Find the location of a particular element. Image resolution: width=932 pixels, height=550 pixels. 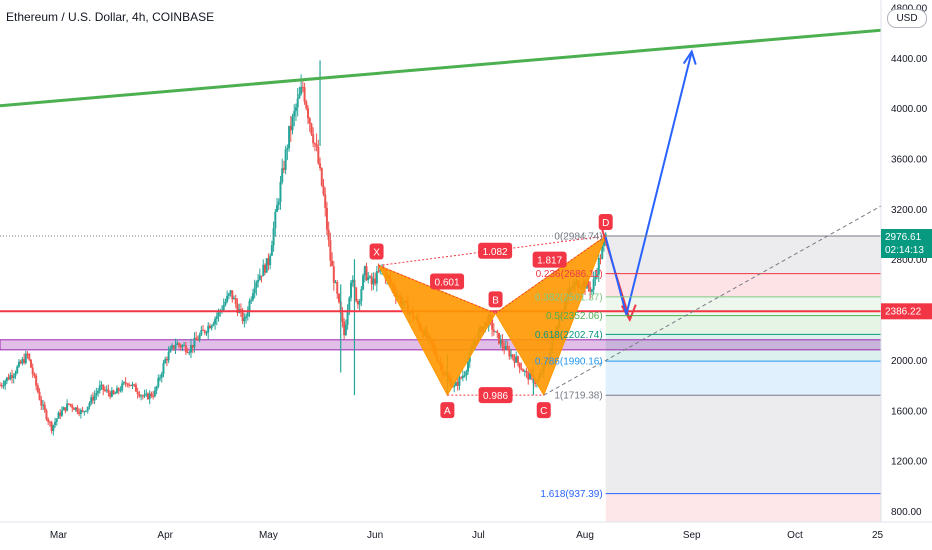

chart-title: Ethereum / U.S. Dollar, 4h, COINBASE is located at coordinates (110, 17).